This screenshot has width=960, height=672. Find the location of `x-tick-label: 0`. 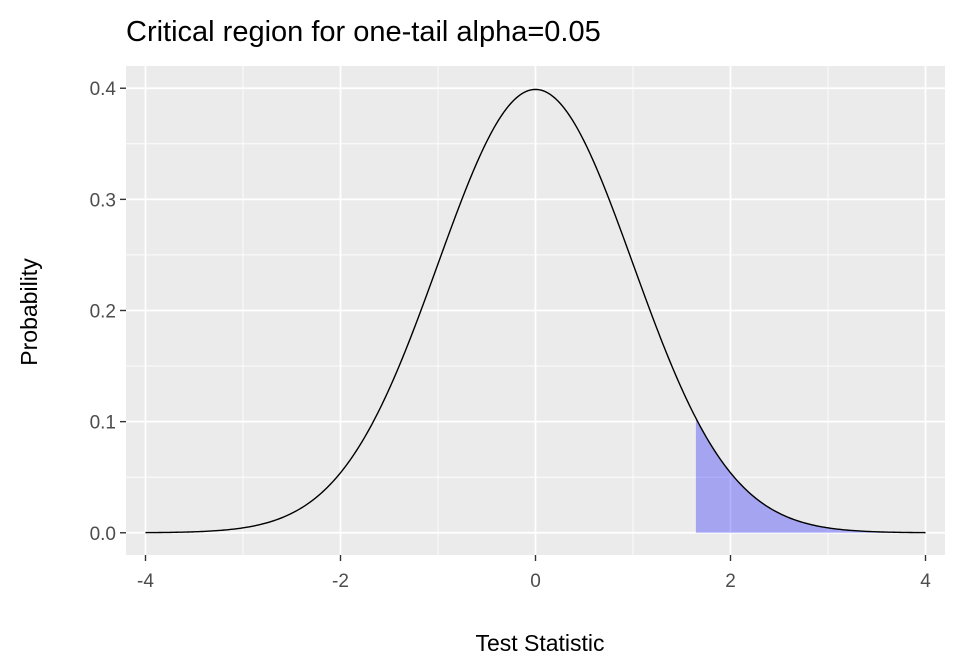

x-tick-label: 0 is located at coordinates (535, 581).